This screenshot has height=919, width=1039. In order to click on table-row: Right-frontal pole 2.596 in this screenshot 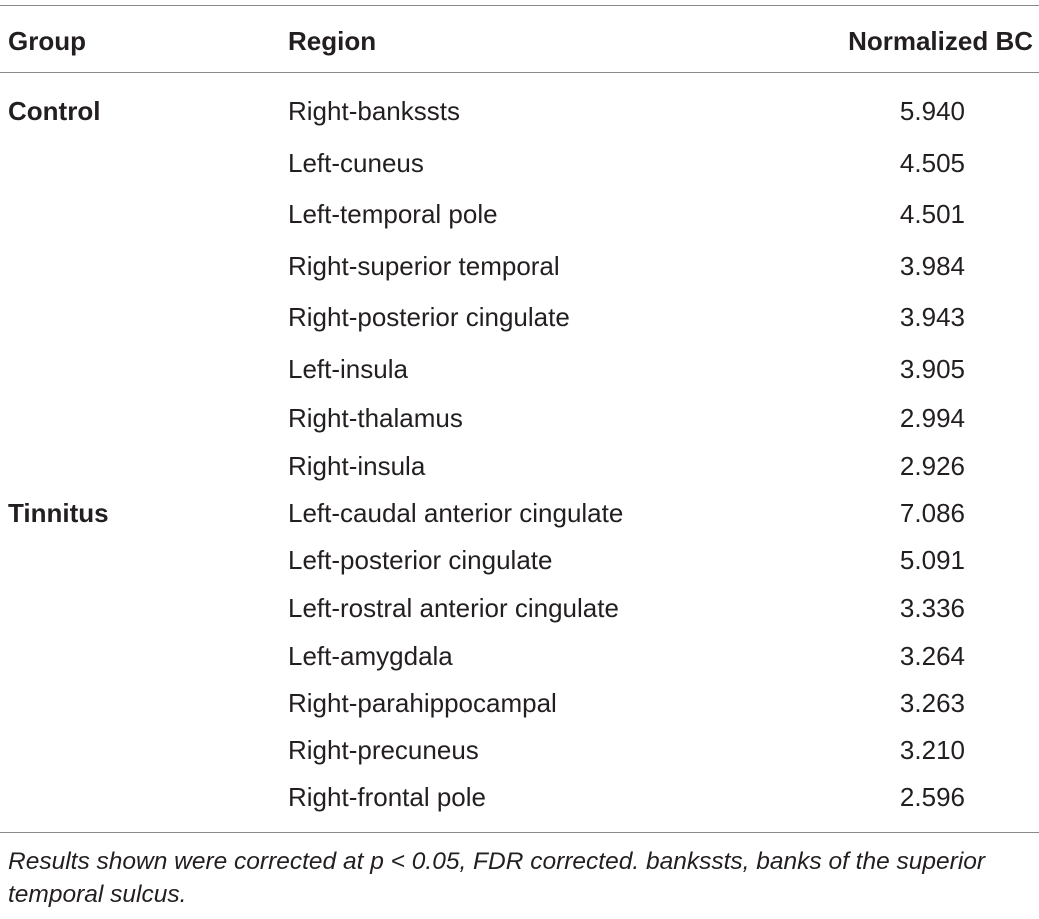, I will do `click(519, 802)`.